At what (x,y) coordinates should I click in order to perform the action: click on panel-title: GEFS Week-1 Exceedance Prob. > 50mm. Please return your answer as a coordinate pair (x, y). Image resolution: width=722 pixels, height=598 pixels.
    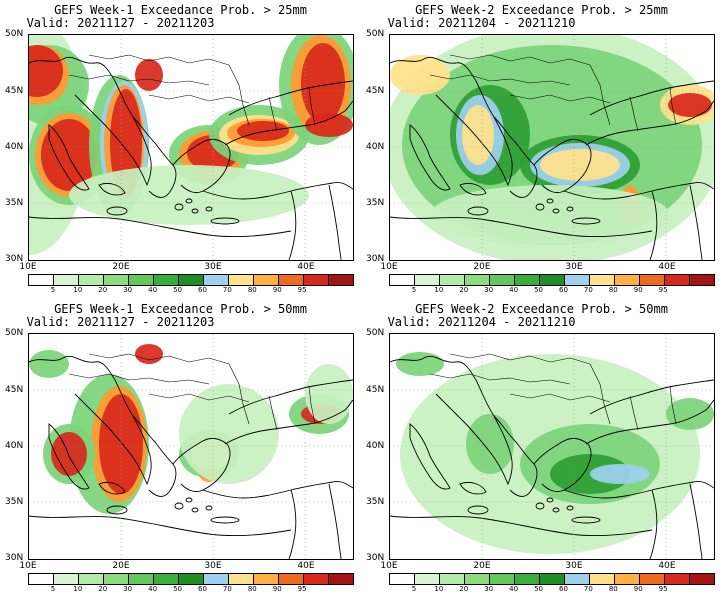
    Looking at the image, I should click on (180, 309).